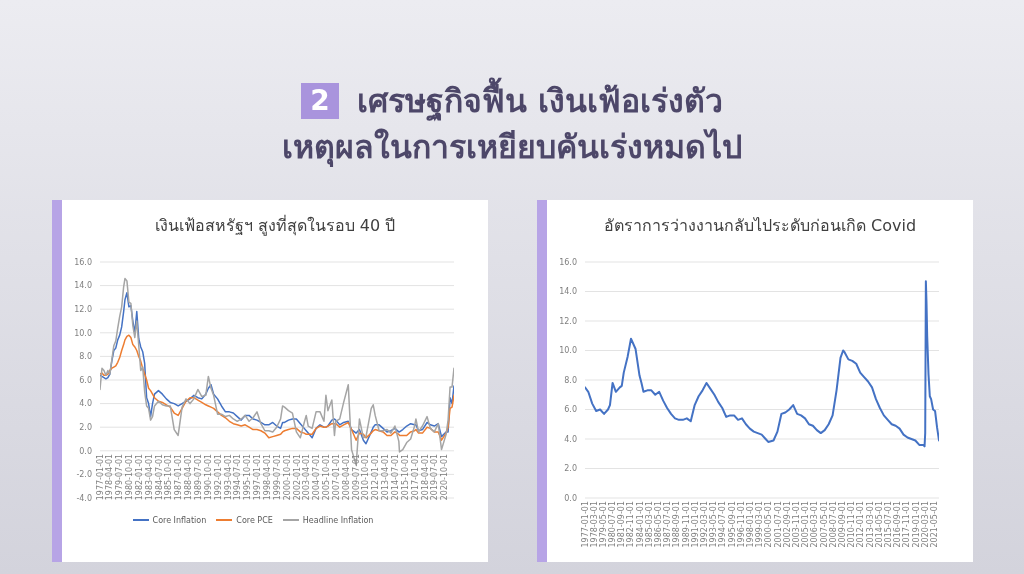 The image size is (1024, 574). I want to click on x-tick-label: 1978-03-01, so click(594, 524).